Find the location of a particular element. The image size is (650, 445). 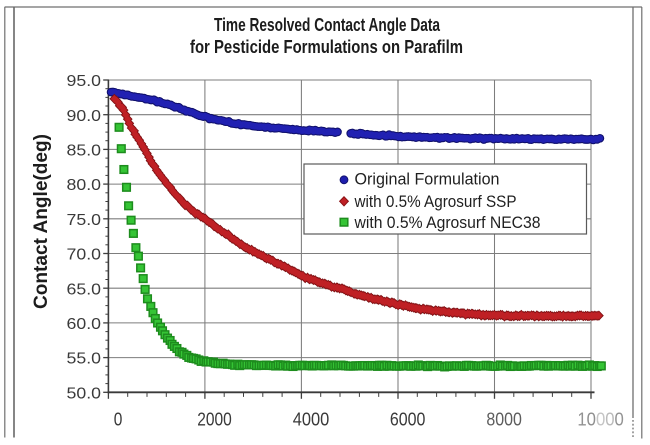

svg-text: Contact Angle(deg) is located at coordinates (41, 221).